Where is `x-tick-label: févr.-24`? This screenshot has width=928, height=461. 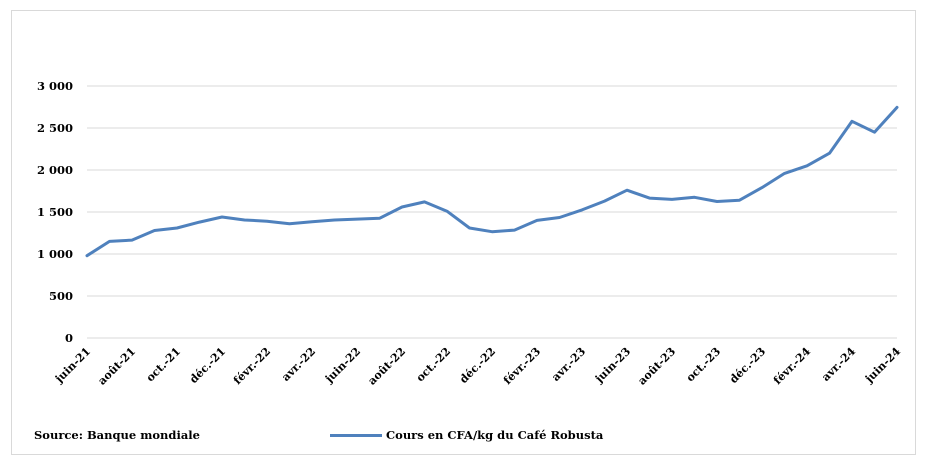
x-tick-label: févr.-24 is located at coordinates (792, 366).